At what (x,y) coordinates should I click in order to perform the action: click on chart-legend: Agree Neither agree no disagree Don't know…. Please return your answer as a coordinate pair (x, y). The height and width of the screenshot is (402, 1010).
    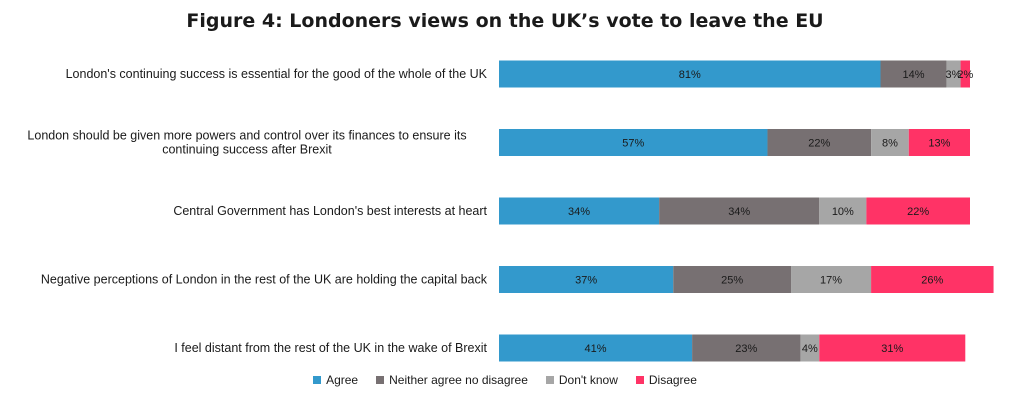
    Looking at the image, I should click on (505, 380).